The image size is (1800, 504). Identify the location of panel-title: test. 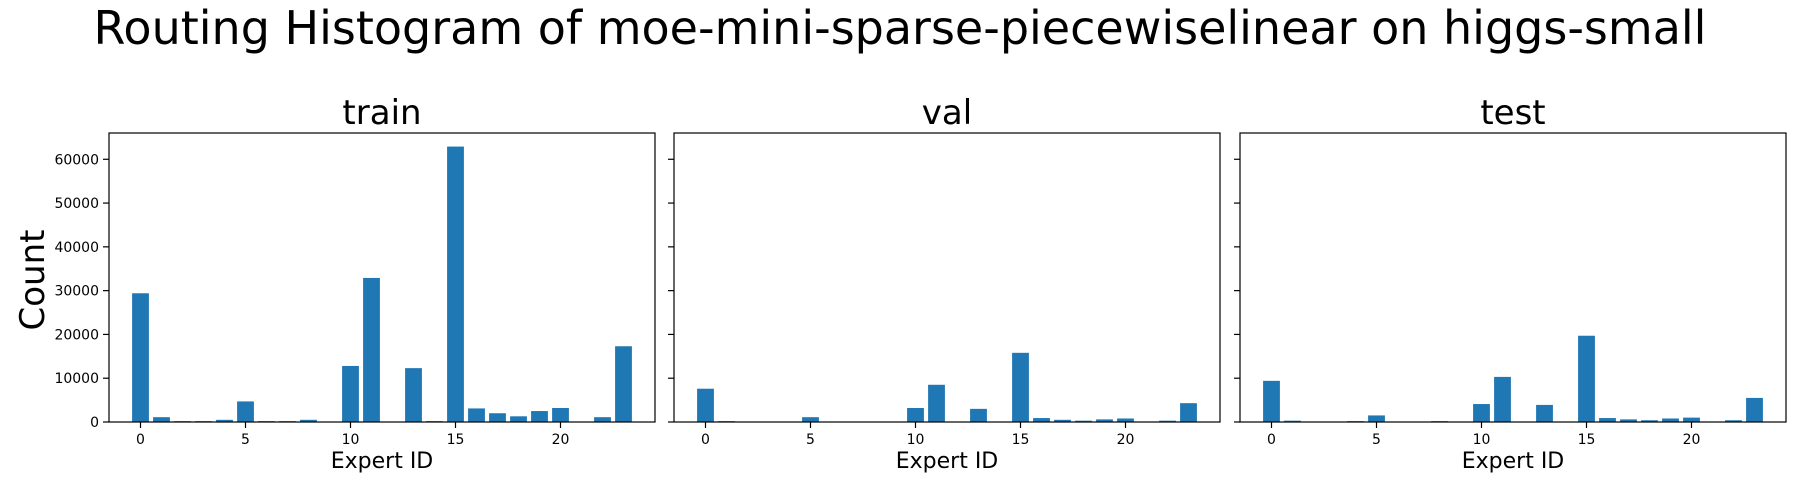
(1512, 113).